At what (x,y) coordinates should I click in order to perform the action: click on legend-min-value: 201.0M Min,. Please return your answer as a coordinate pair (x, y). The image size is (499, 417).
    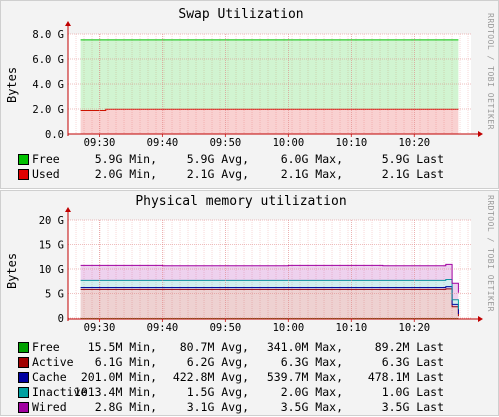
    Looking at the image, I should click on (108, 377).